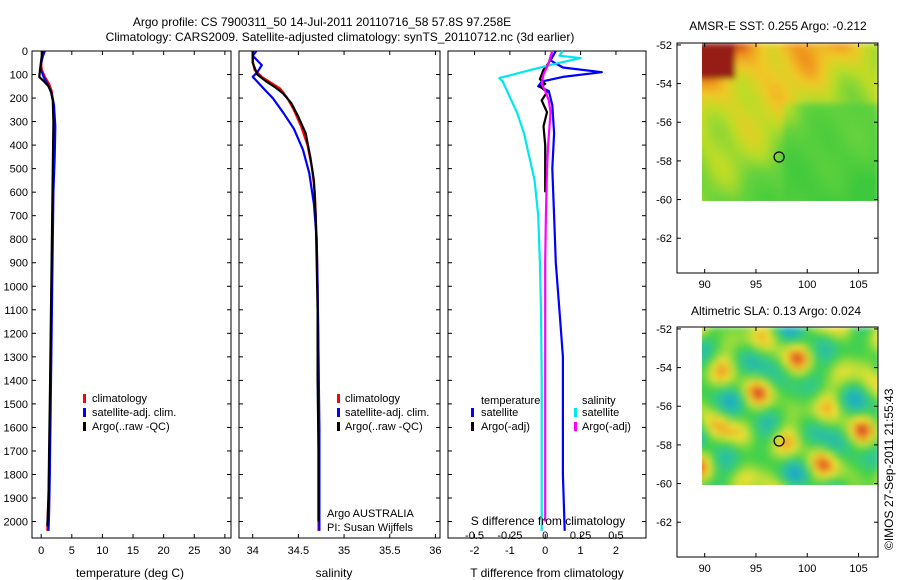 Image resolution: width=900 pixels, height=580 pixels. I want to click on x-tick-label: 36, so click(435, 551).